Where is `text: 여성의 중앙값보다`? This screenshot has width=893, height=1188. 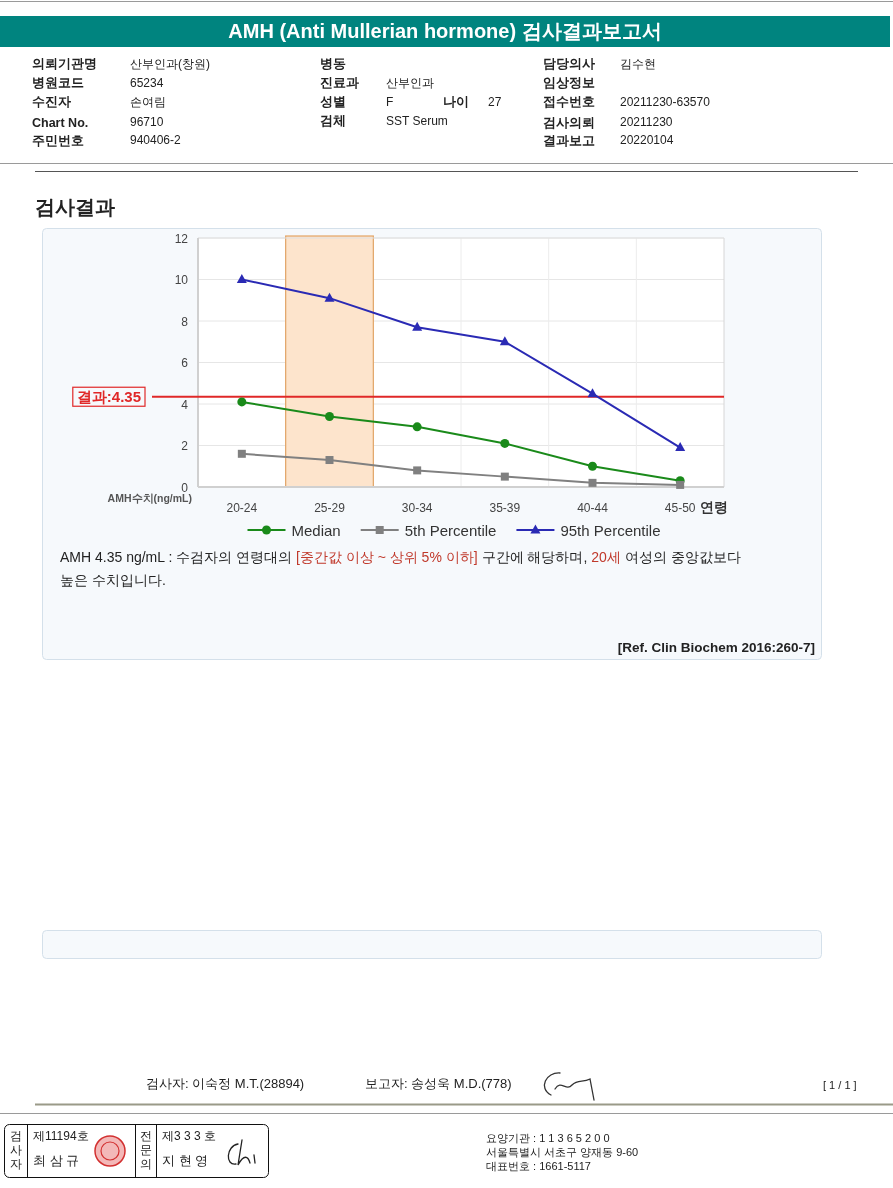 text: 여성의 중앙값보다 is located at coordinates (682, 557).